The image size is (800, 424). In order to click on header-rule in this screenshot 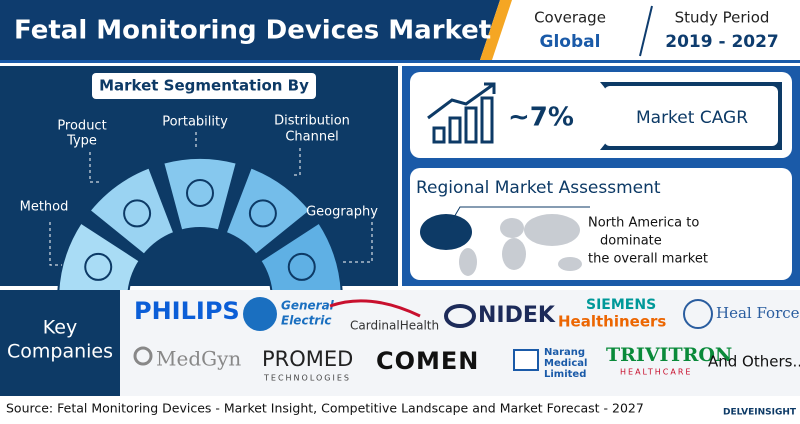, I will do `click(400, 61)`.